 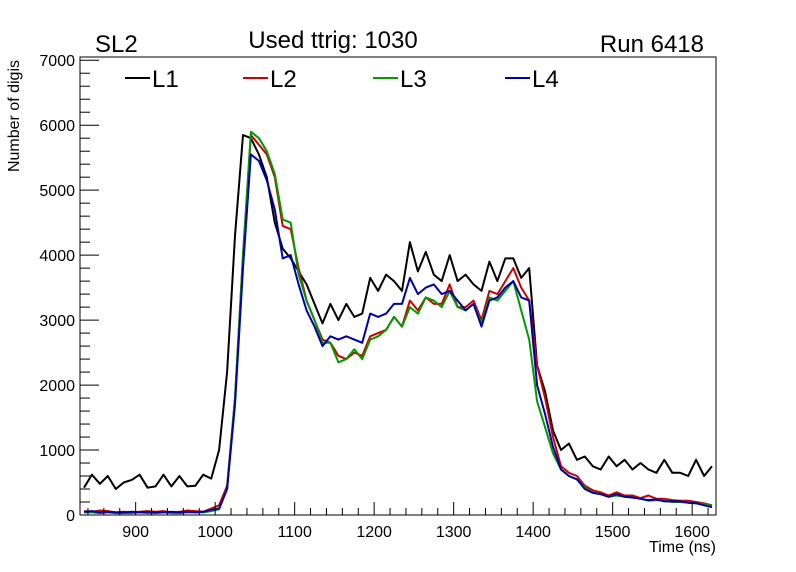 I want to click on x-tick-label: 1000, so click(x=215, y=532).